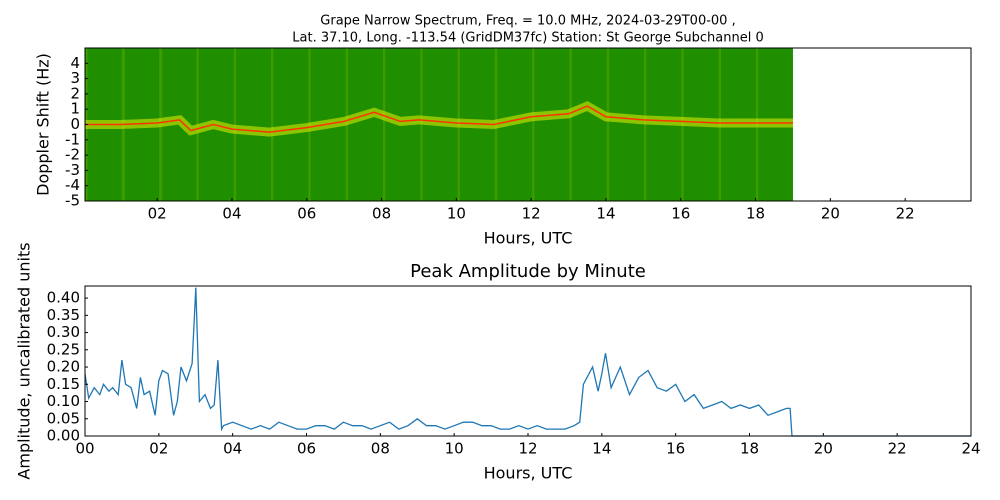 The image size is (1000, 500). Describe the element at coordinates (75, 93) in the screenshot. I see `y-tick-label: 2` at that location.